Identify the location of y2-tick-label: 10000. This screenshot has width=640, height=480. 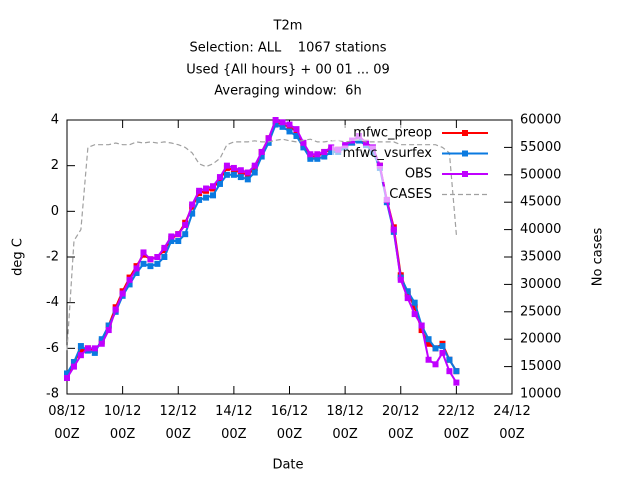
(540, 394).